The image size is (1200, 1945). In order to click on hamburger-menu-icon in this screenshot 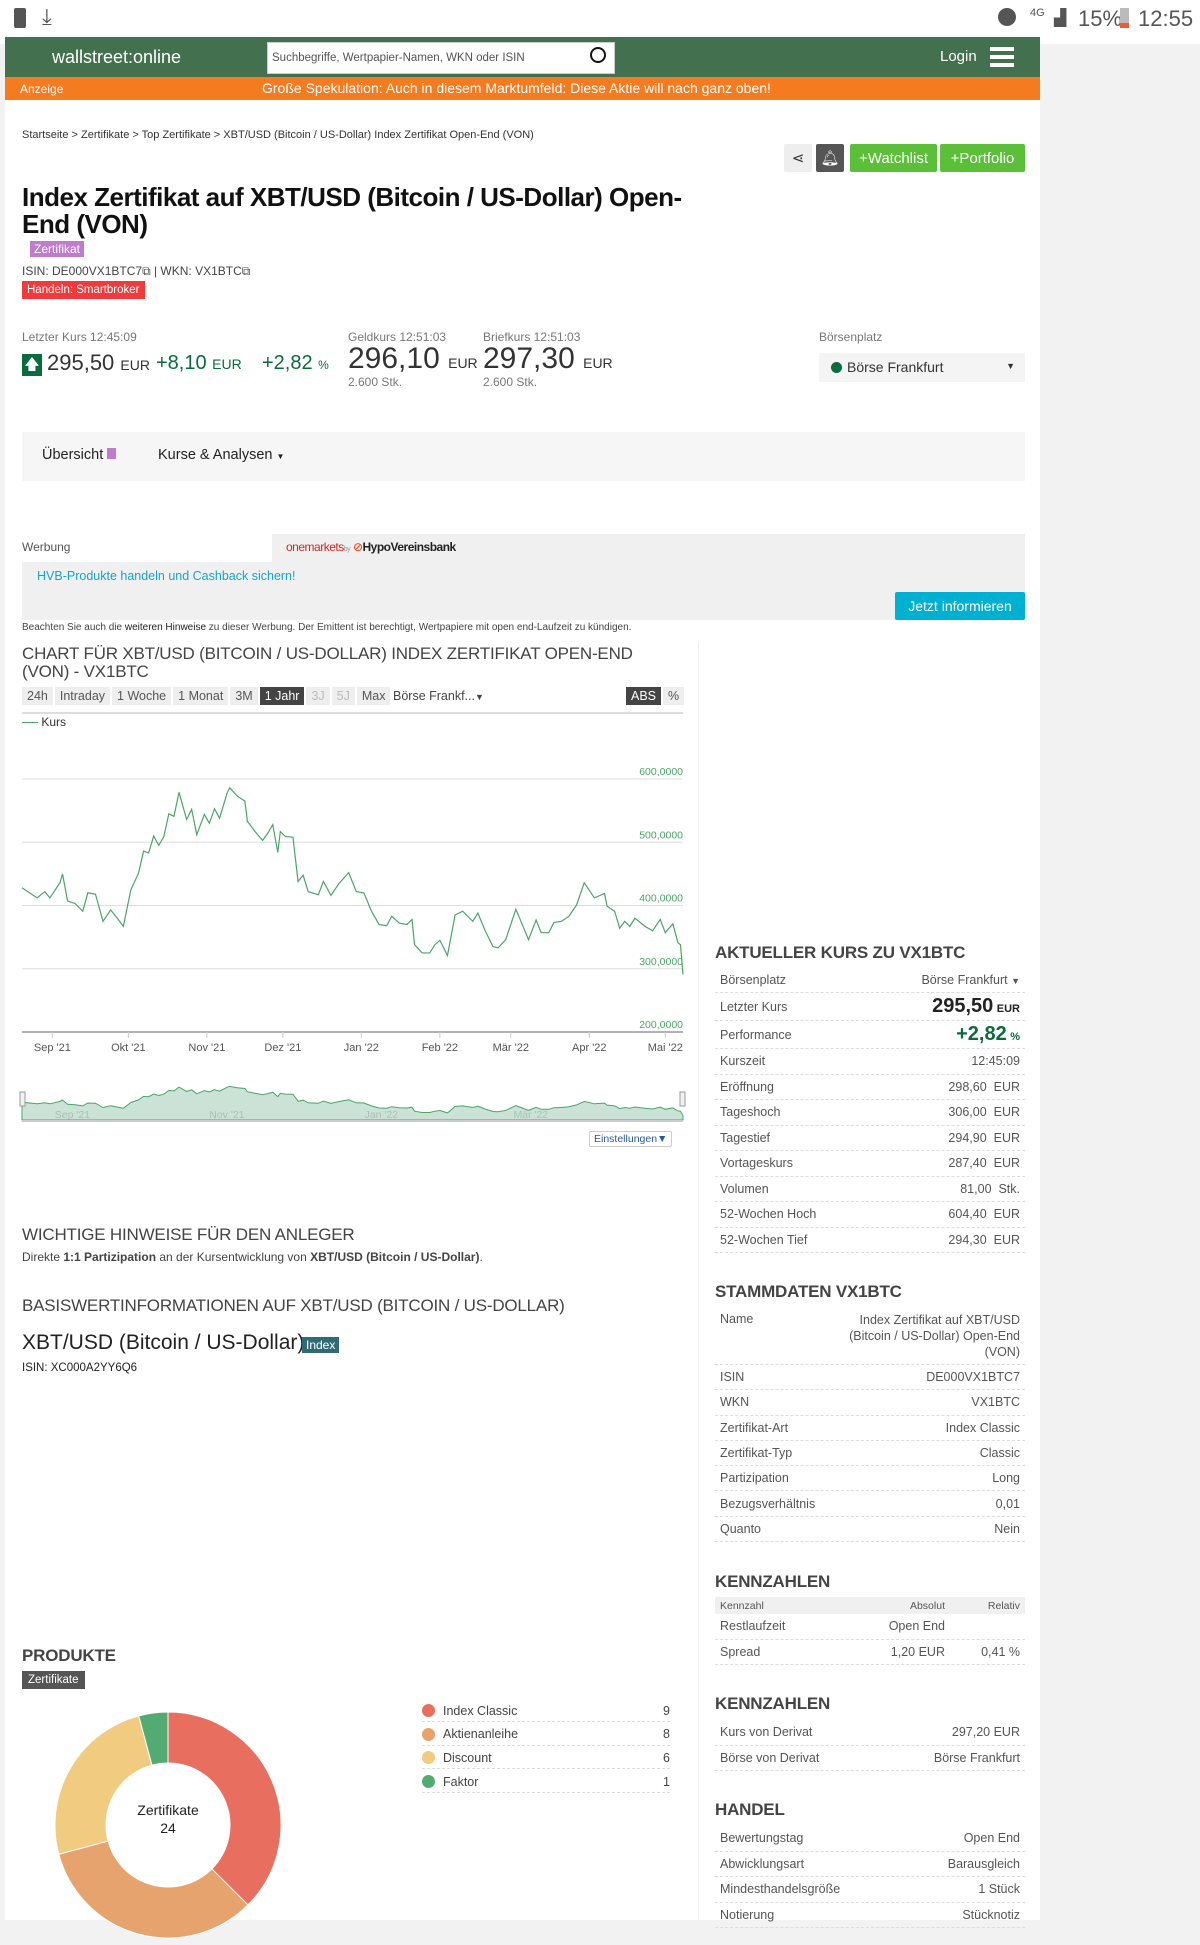, I will do `click(1002, 57)`.